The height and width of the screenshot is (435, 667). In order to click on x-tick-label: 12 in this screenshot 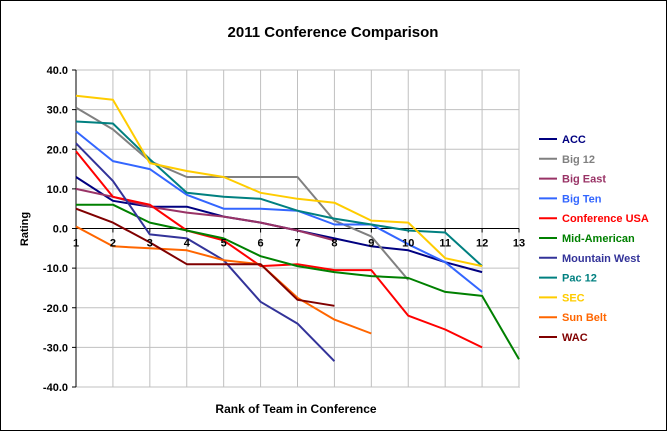, I will do `click(482, 244)`.